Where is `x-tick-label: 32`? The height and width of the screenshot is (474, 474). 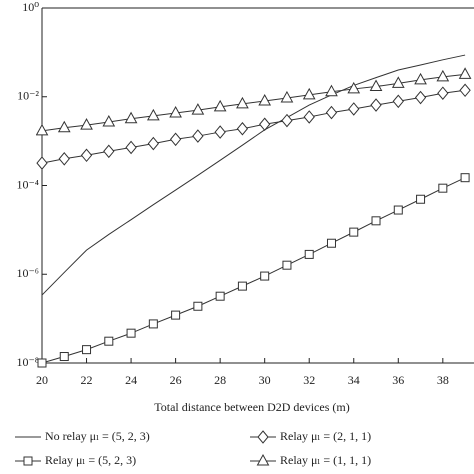
x-tick-label: 32 is located at coordinates (309, 380).